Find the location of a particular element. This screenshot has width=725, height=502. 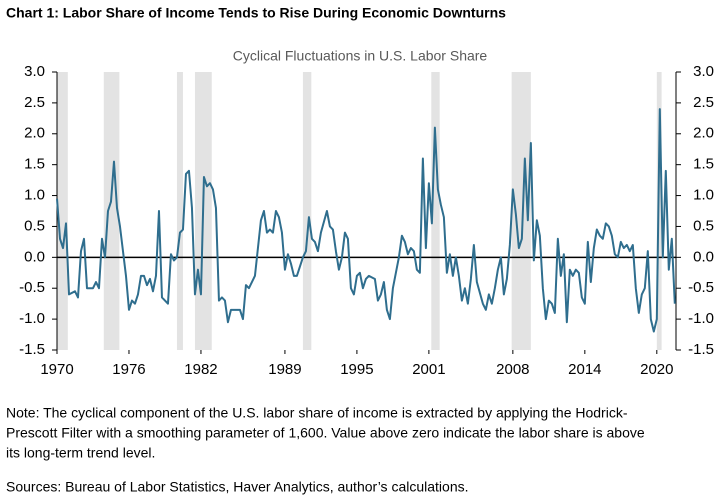

y2-tick-label: 2.5 is located at coordinates (703, 102).